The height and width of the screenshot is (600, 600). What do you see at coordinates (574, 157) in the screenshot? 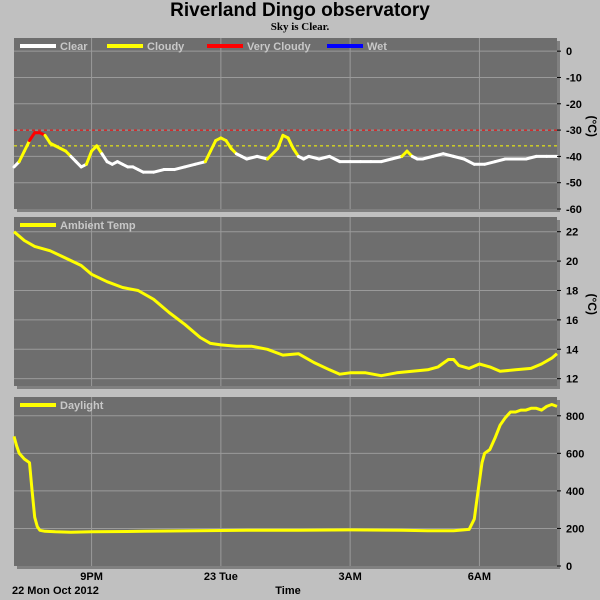
I see `y-tick-label: -40` at bounding box center [574, 157].